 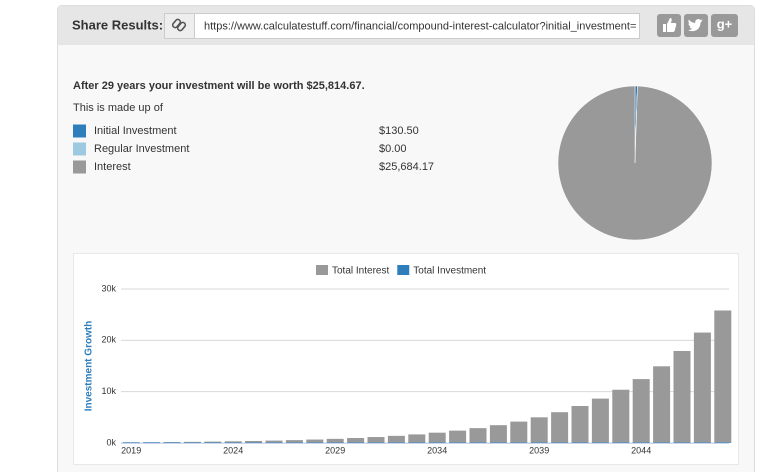 I want to click on summary-item-value: $0.00, so click(x=393, y=149).